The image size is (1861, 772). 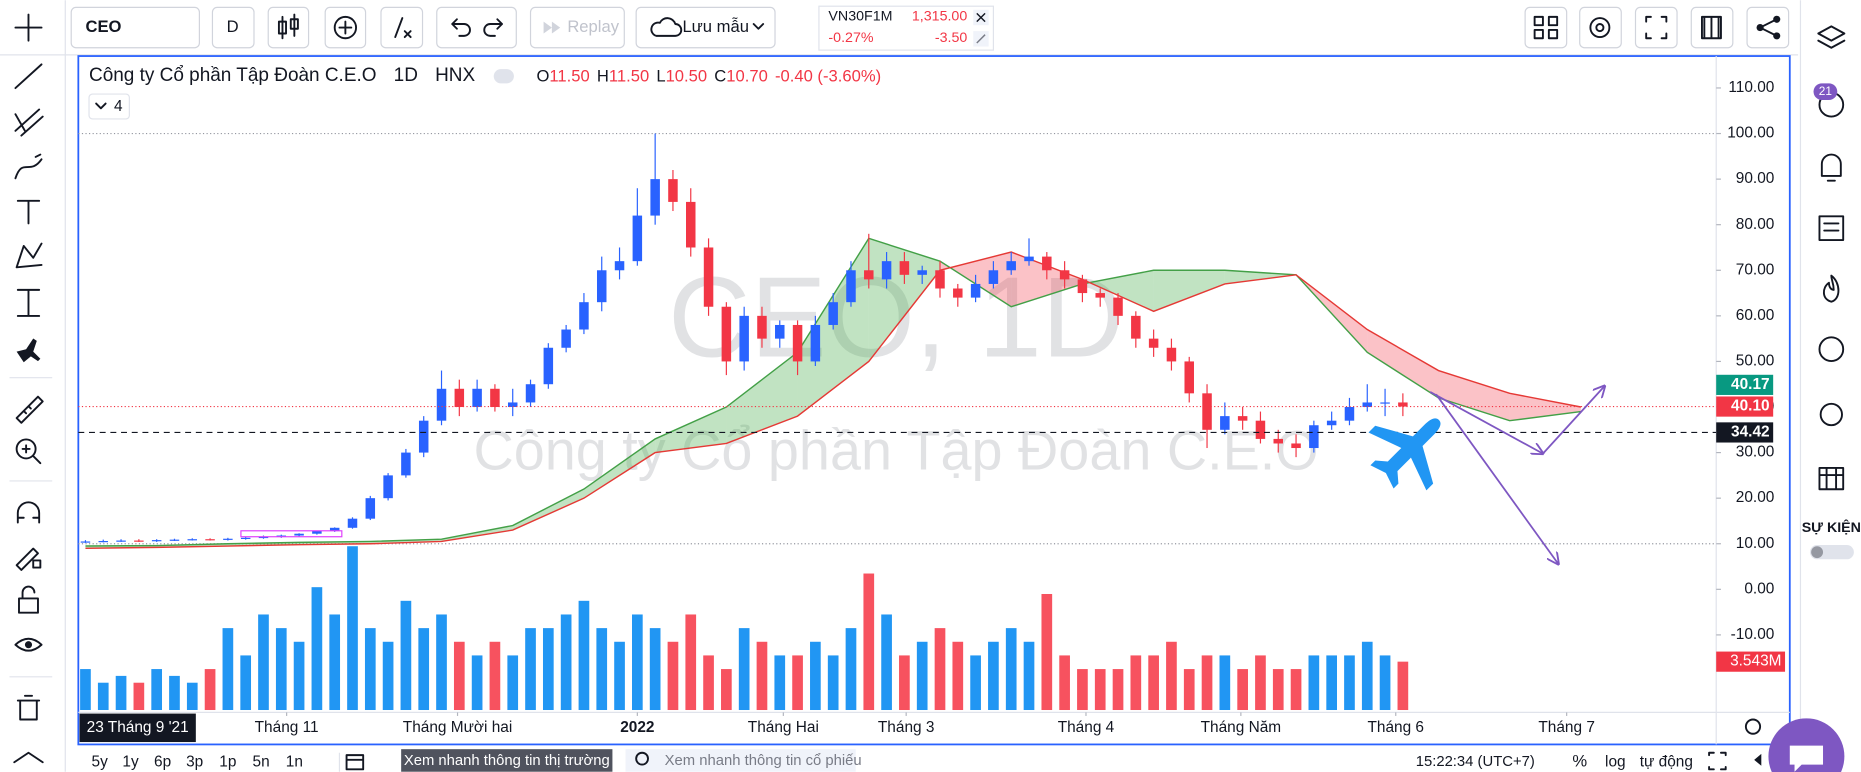 What do you see at coordinates (29, 122) in the screenshot?
I see `fib-tool` at bounding box center [29, 122].